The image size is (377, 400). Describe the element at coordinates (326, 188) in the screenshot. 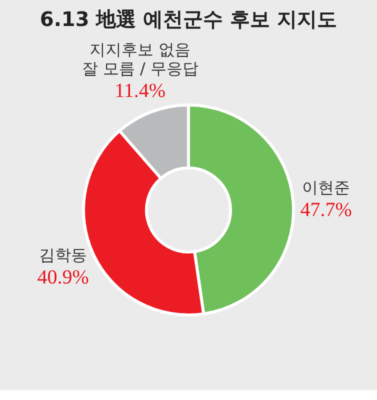

I see `slice-label: 이현준` at that location.